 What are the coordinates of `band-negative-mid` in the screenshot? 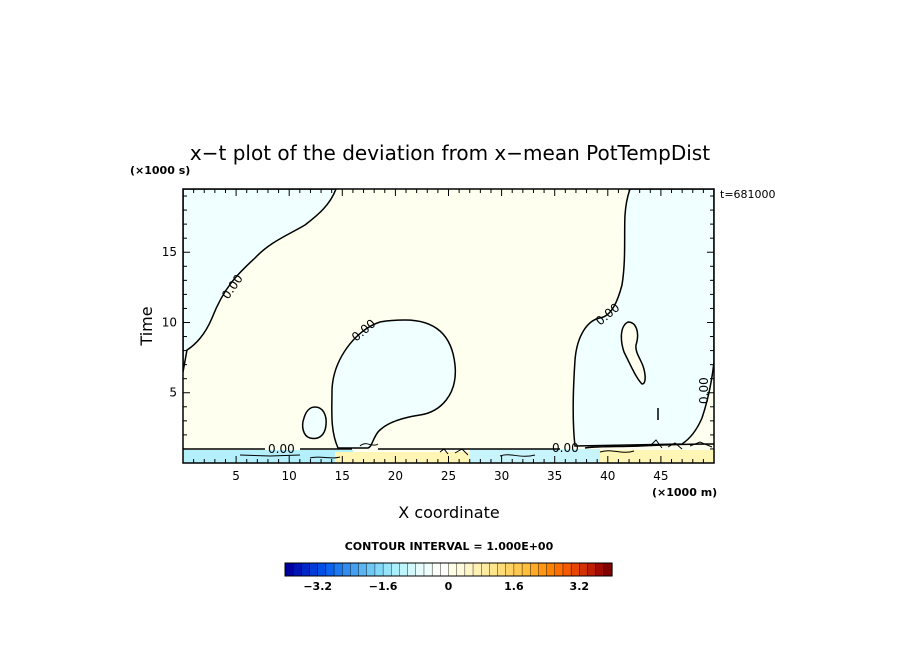 It's located at (535, 456).